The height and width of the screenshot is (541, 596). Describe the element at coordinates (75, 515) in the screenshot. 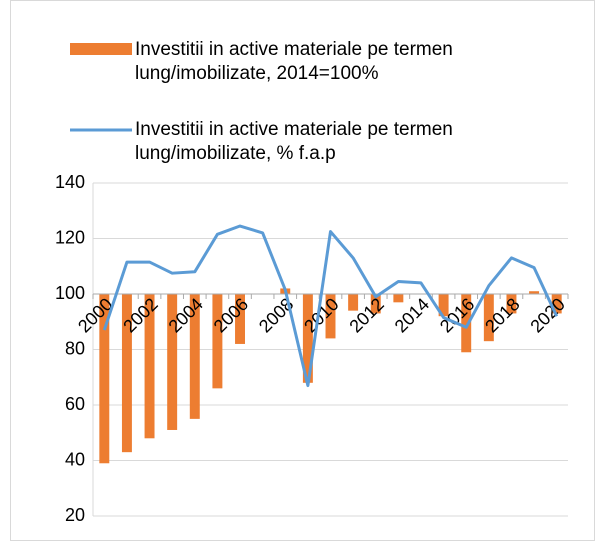

I see `y-tick-label: 20` at that location.